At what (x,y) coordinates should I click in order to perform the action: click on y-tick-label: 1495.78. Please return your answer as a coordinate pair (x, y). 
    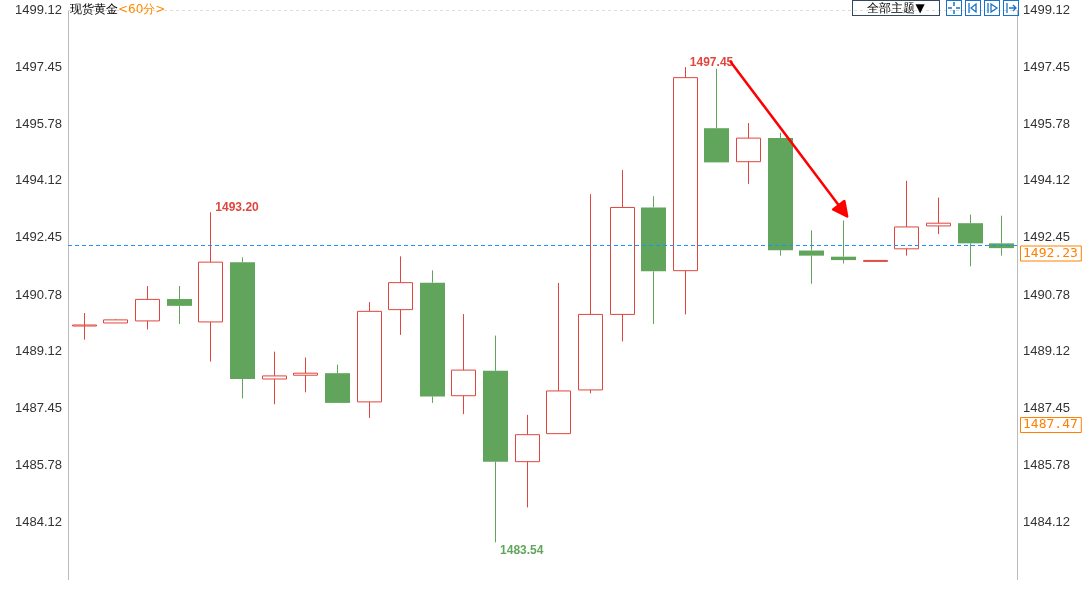
    Looking at the image, I should click on (38, 123).